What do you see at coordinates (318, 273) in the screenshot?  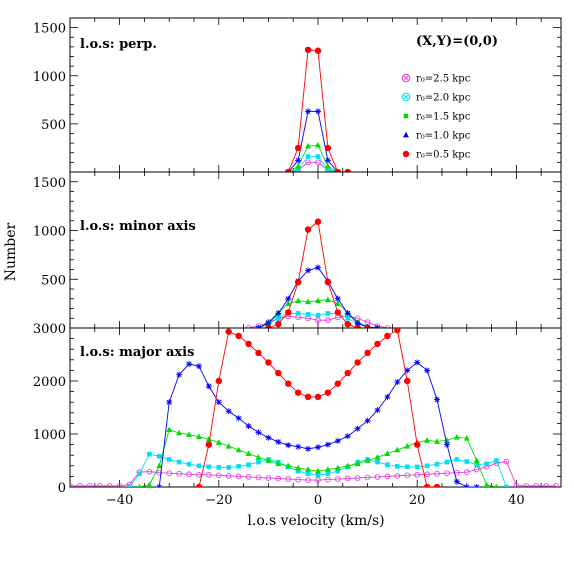 I see `series-r₀=0.5 kpc` at bounding box center [318, 273].